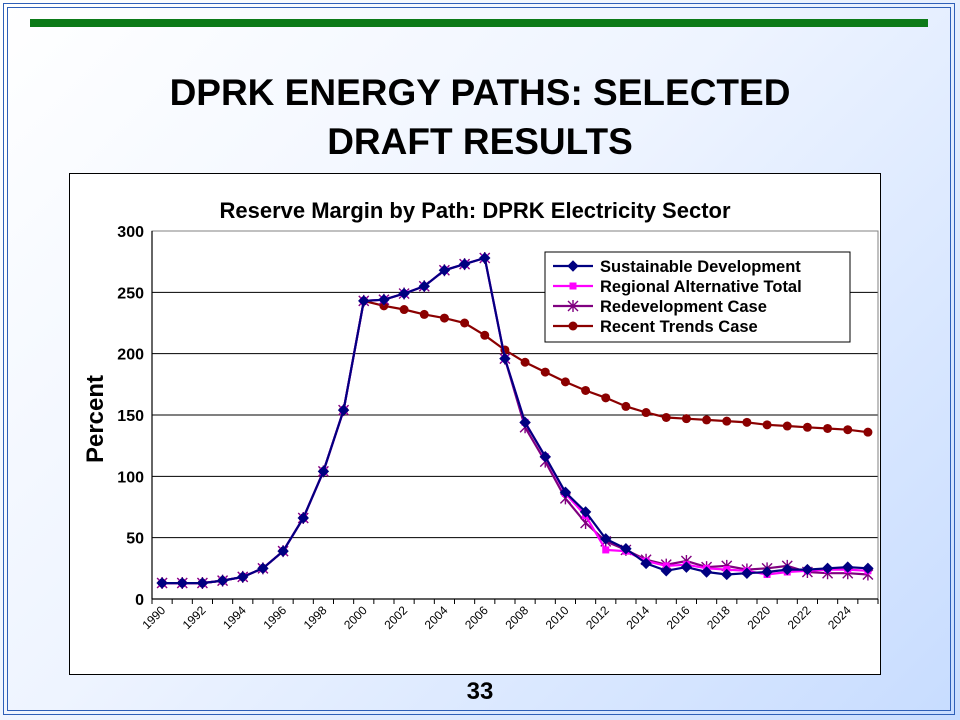  Describe the element at coordinates (130, 355) in the screenshot. I see `y-tick-label: 200` at that location.